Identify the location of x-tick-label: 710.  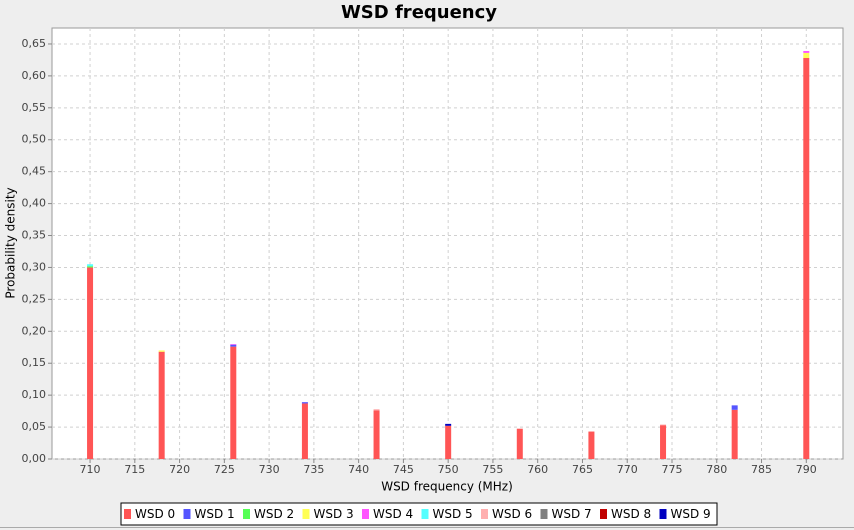
(90, 469).